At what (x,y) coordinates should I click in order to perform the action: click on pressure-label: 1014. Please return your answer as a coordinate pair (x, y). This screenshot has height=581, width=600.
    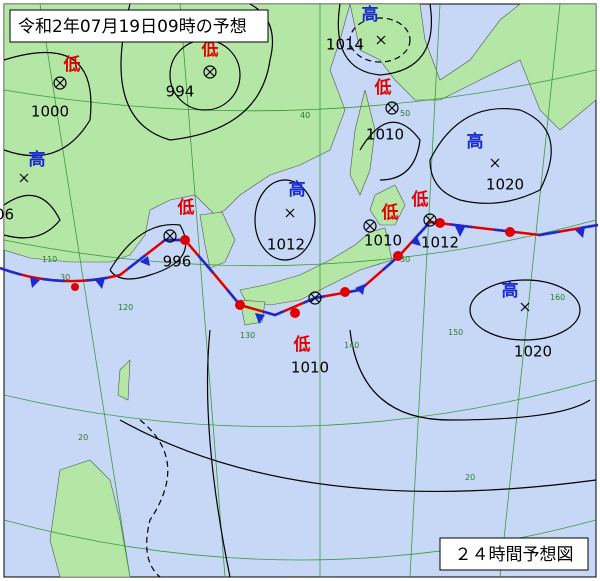
    Looking at the image, I should click on (345, 45).